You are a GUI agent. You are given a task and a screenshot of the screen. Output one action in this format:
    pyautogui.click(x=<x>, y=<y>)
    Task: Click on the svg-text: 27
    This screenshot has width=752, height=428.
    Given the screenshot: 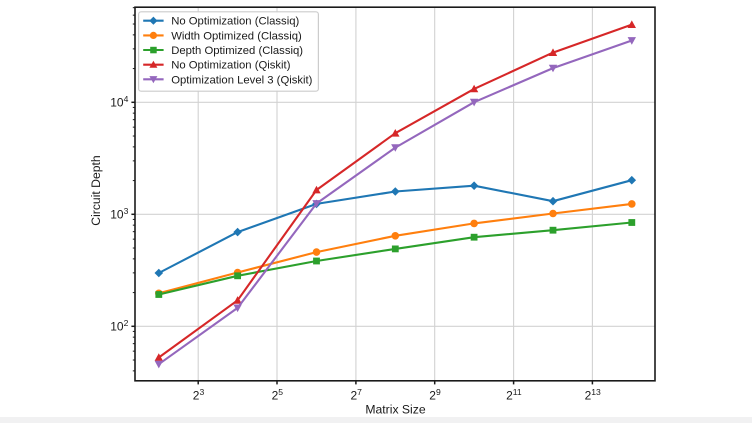 What is the action you would take?
    pyautogui.click(x=356, y=395)
    